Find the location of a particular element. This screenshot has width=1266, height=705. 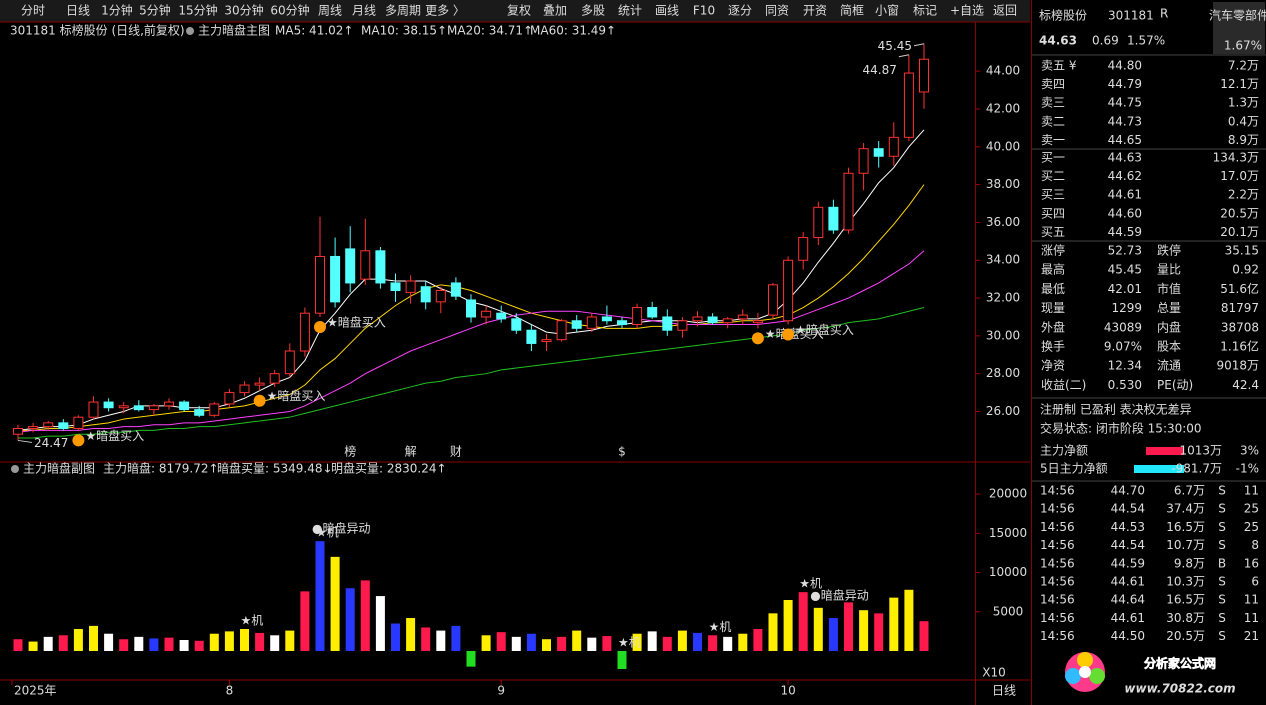

tool-button: 开资 is located at coordinates (815, 11).